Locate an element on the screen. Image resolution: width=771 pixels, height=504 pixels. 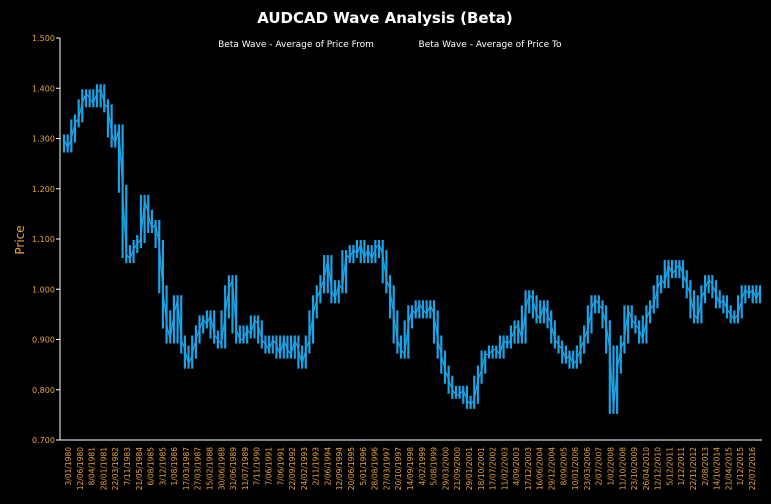
chart-title: AUDCAD Wave Analysis (Beta) is located at coordinates (385, 18).